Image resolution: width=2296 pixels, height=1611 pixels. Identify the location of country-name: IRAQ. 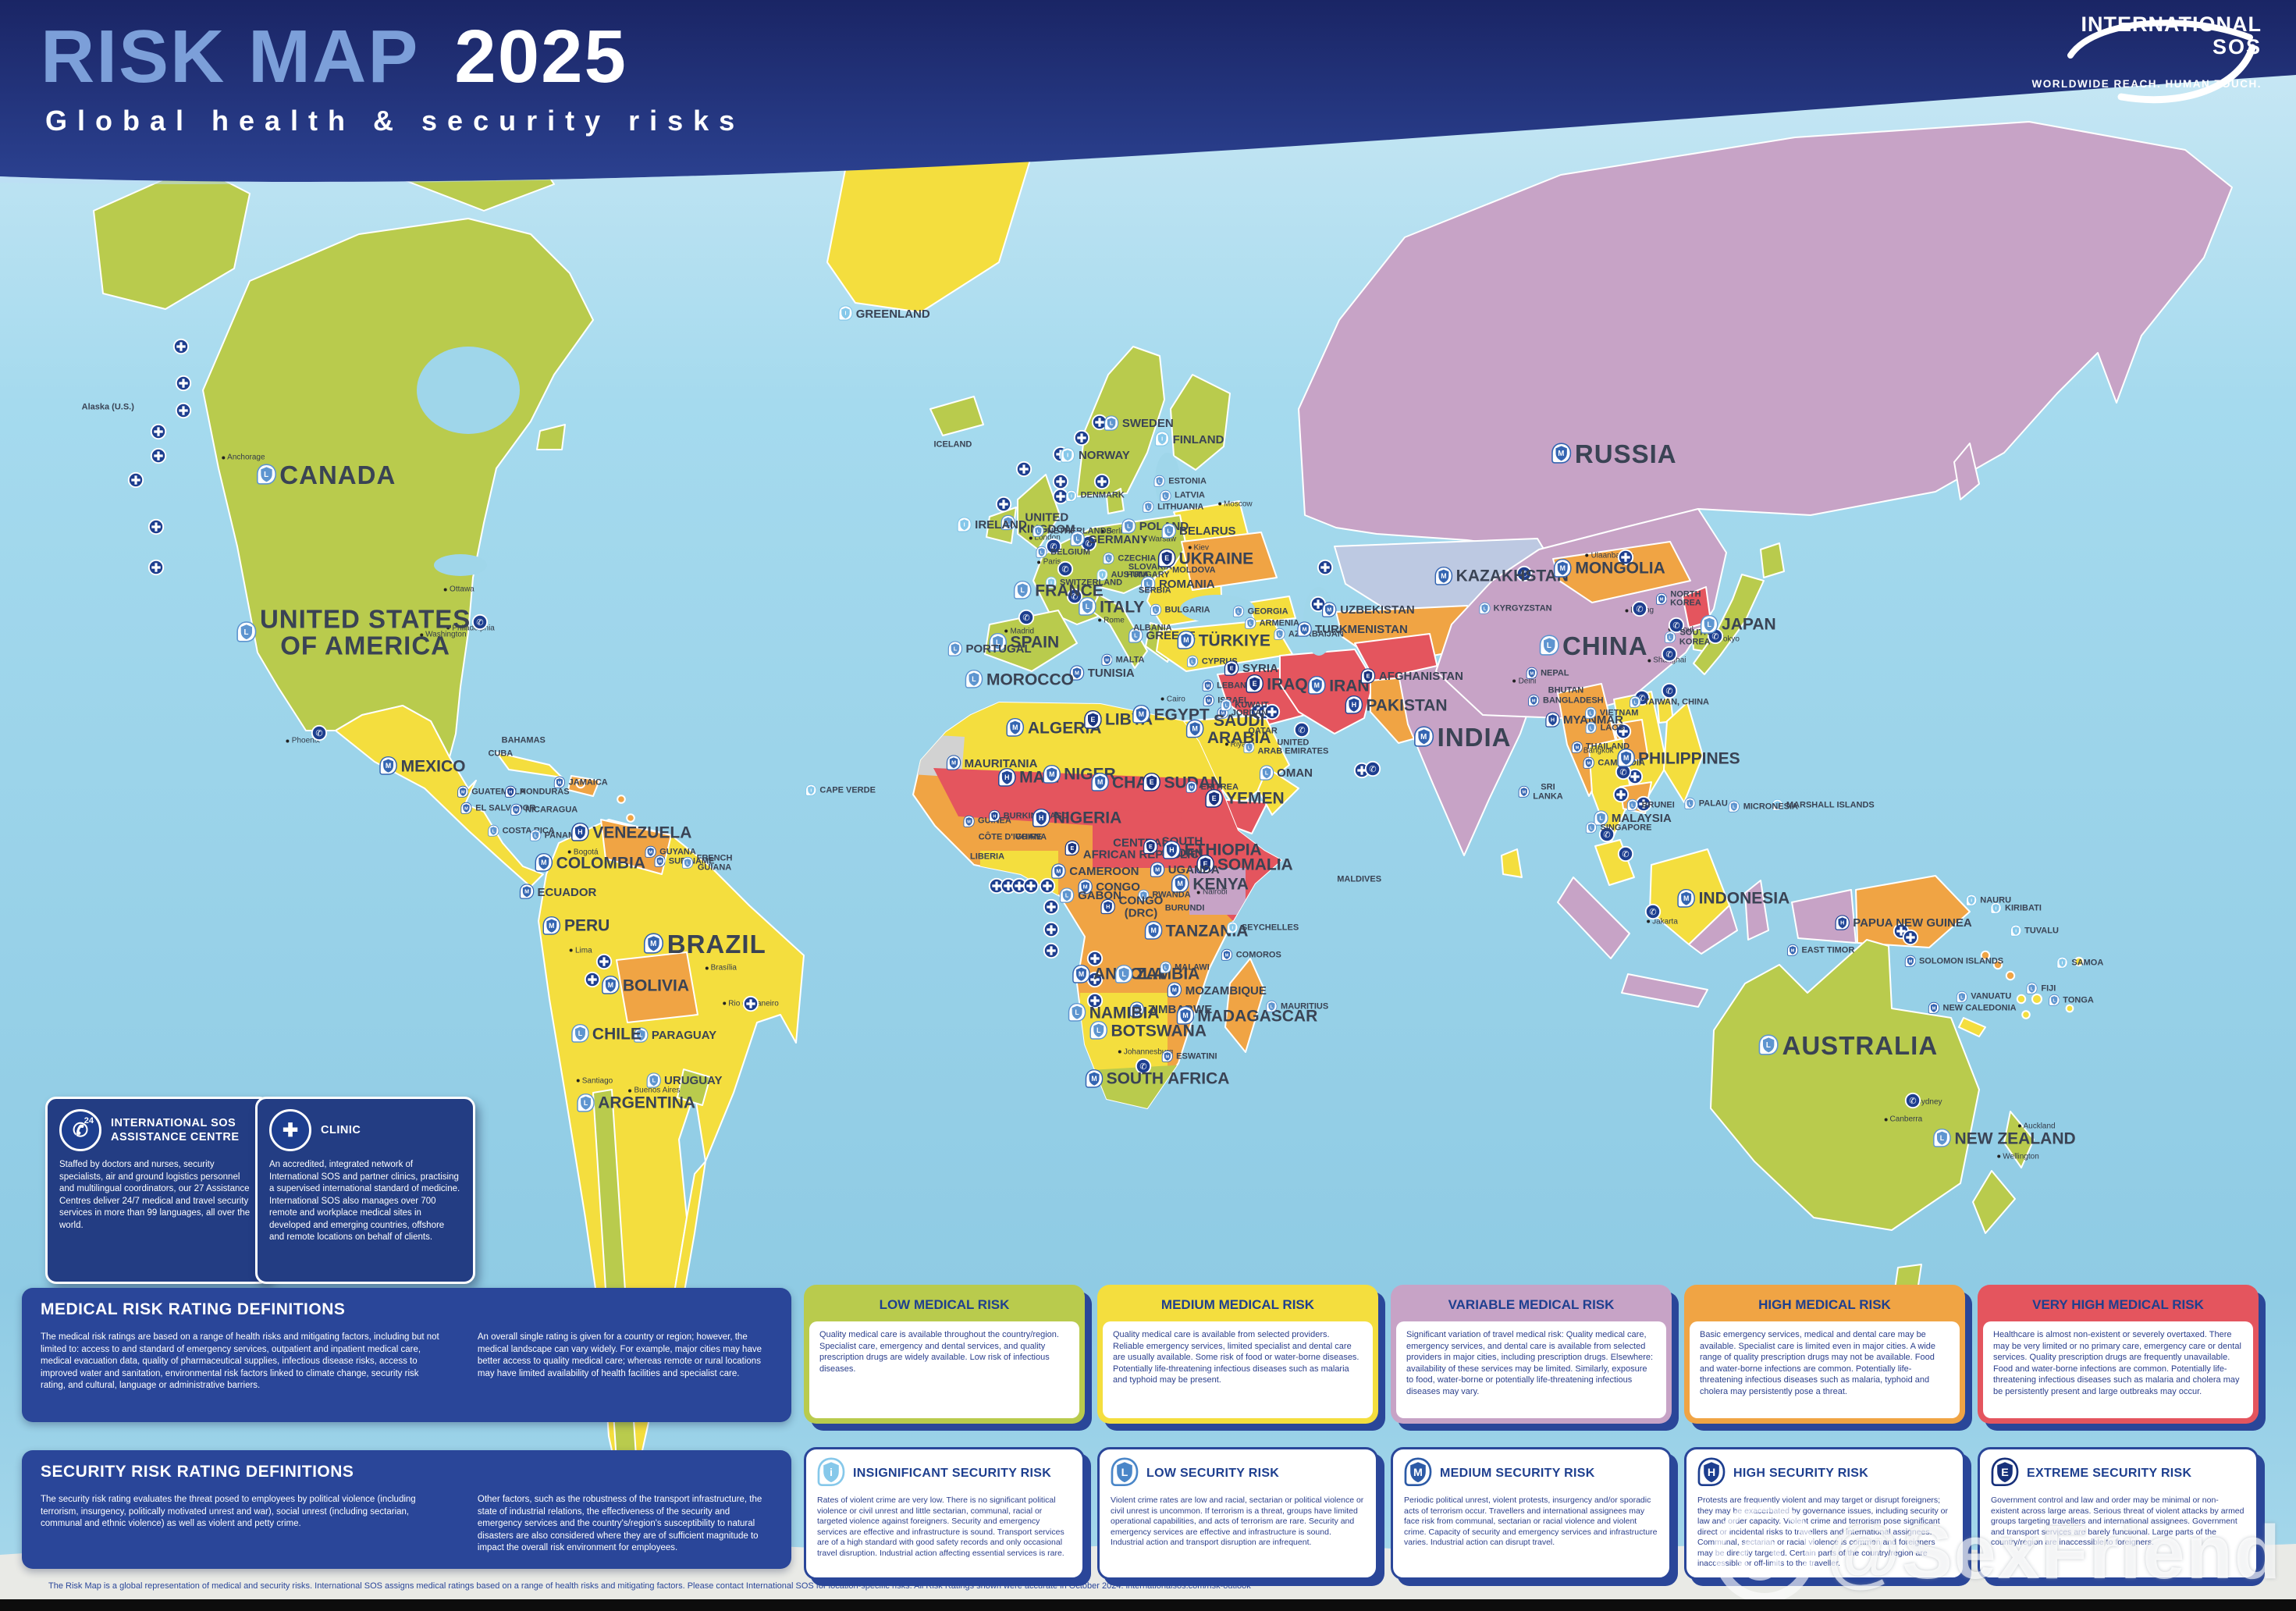
(1287, 685).